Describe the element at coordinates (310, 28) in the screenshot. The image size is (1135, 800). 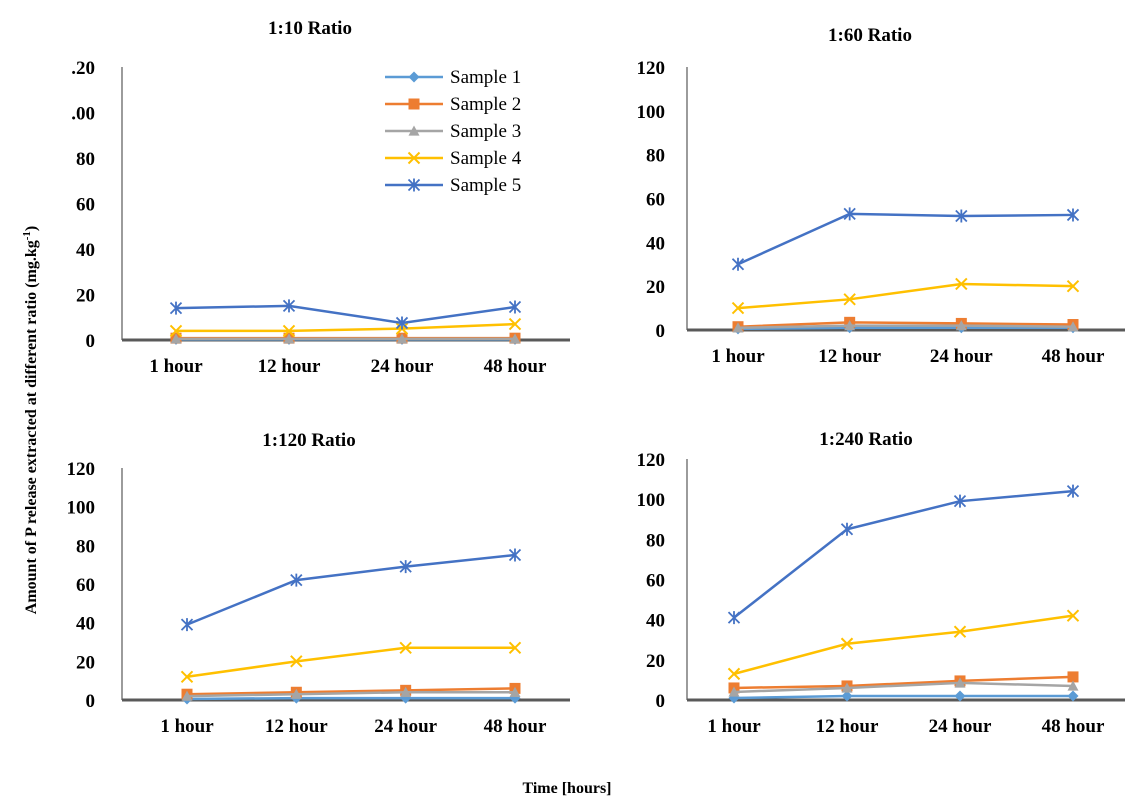
I see `chart-title: 1:10 Ratio` at that location.